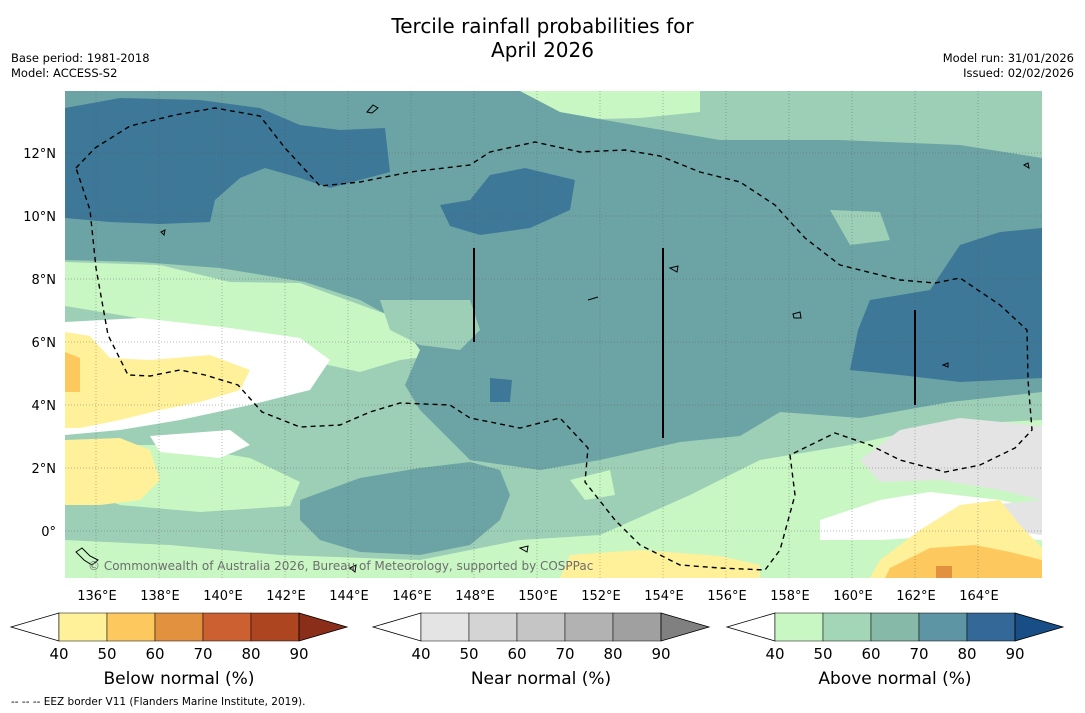 Image resolution: width=1085 pixels, height=713 pixels. I want to click on lat-label: 12°N, so click(39, 154).